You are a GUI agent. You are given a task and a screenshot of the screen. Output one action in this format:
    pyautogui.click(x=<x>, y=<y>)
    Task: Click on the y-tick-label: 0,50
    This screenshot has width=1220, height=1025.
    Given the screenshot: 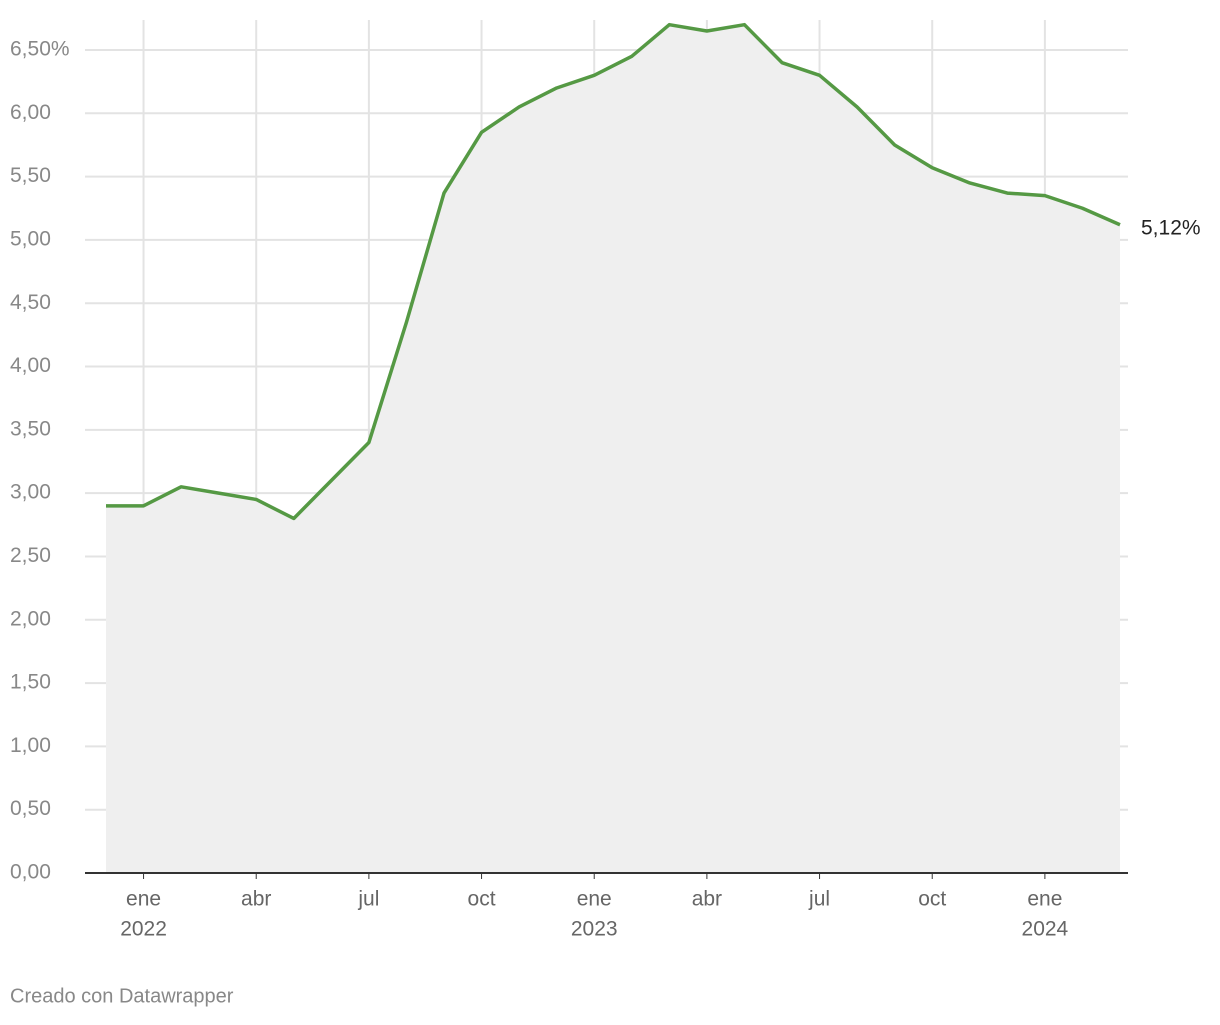 What is the action you would take?
    pyautogui.click(x=30, y=808)
    